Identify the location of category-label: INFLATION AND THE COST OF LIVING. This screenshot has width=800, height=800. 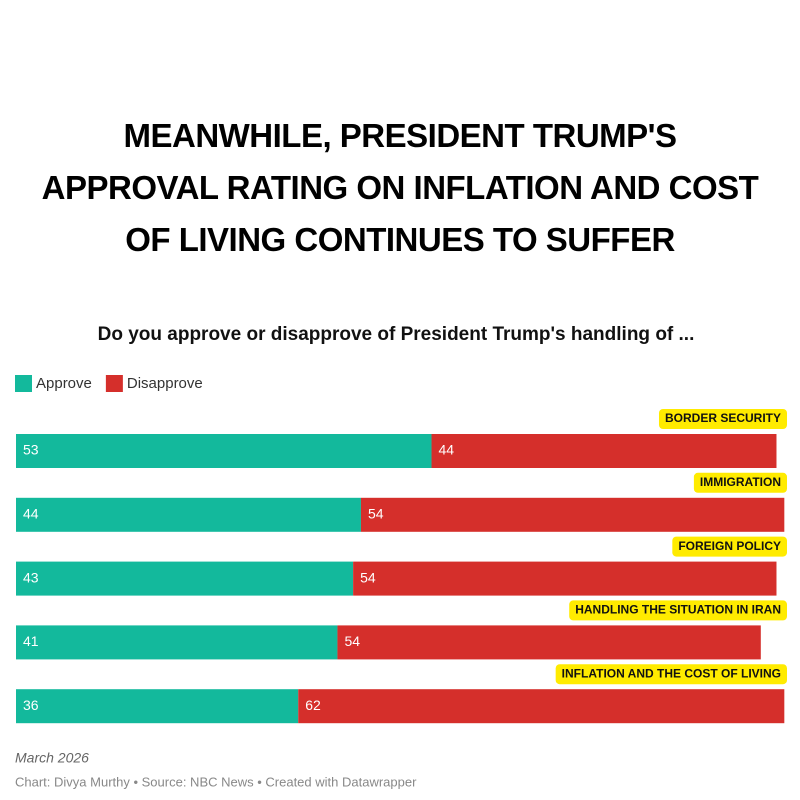
(671, 673).